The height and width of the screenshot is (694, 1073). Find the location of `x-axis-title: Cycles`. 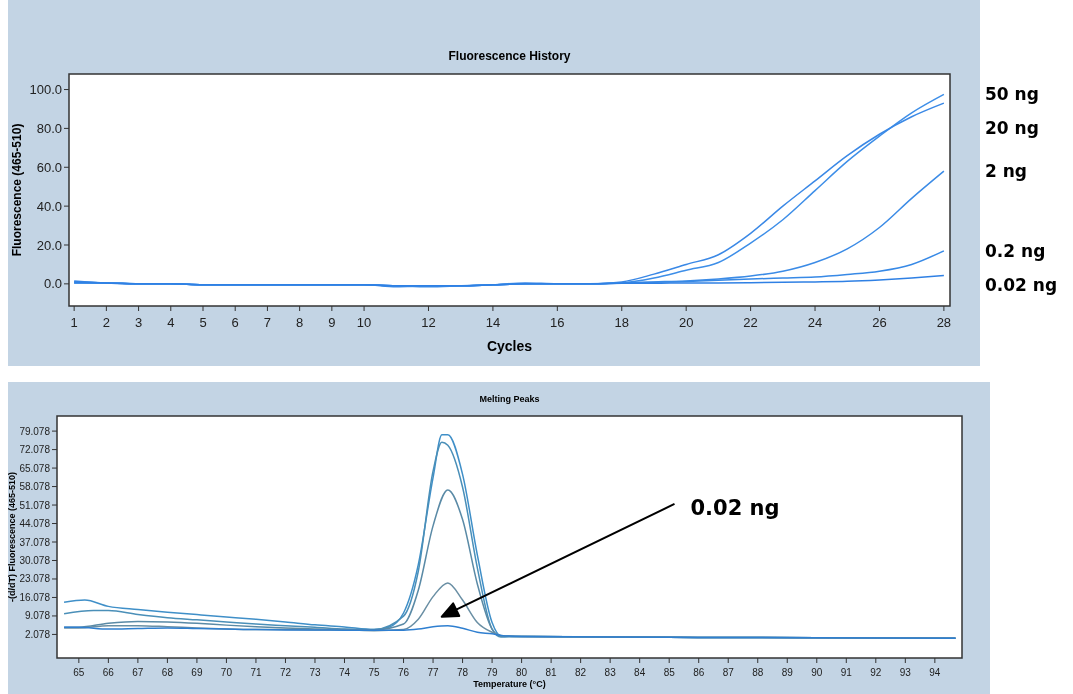

x-axis-title: Cycles is located at coordinates (509, 346).